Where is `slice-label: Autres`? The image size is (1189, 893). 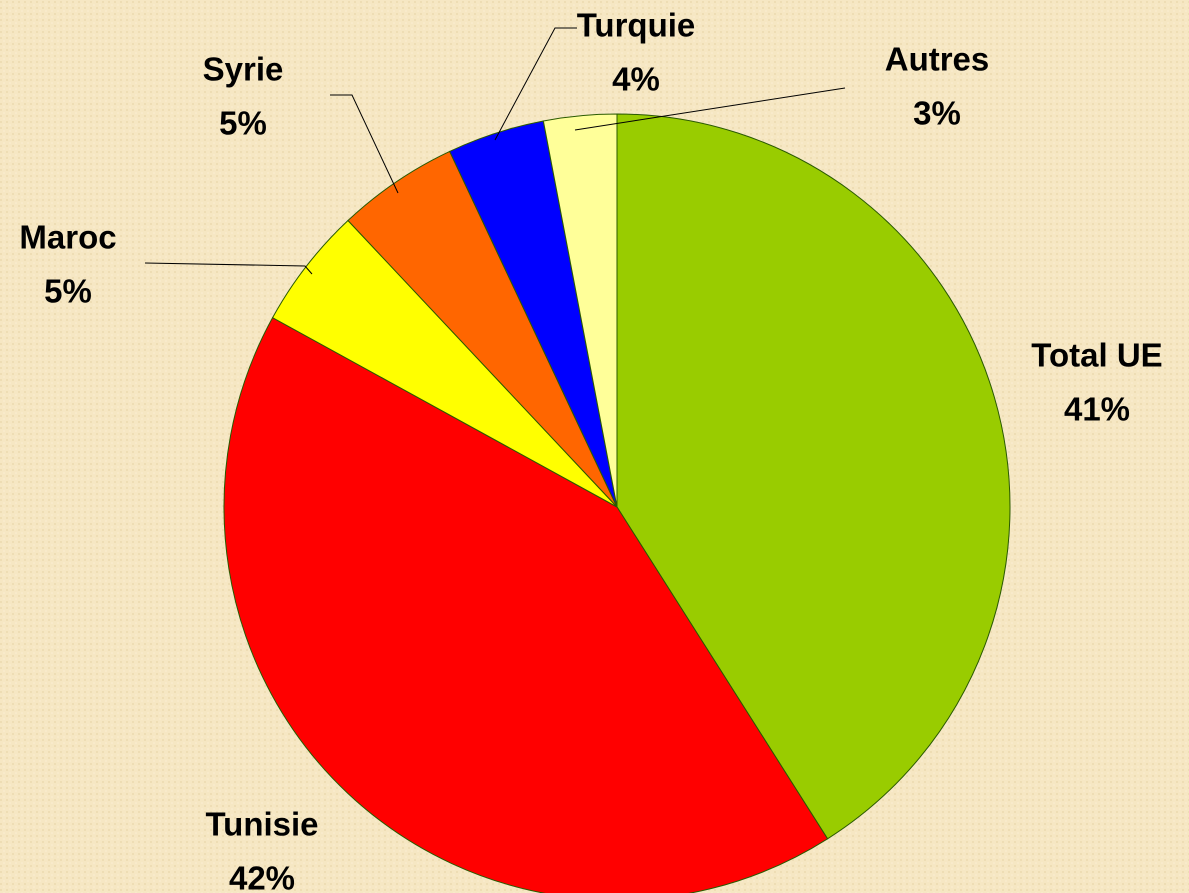
slice-label: Autres is located at coordinates (937, 59).